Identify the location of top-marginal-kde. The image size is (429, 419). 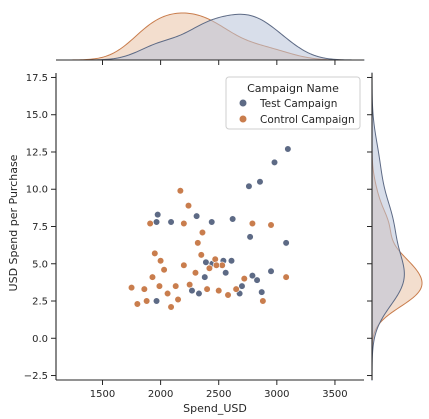
(210, 36).